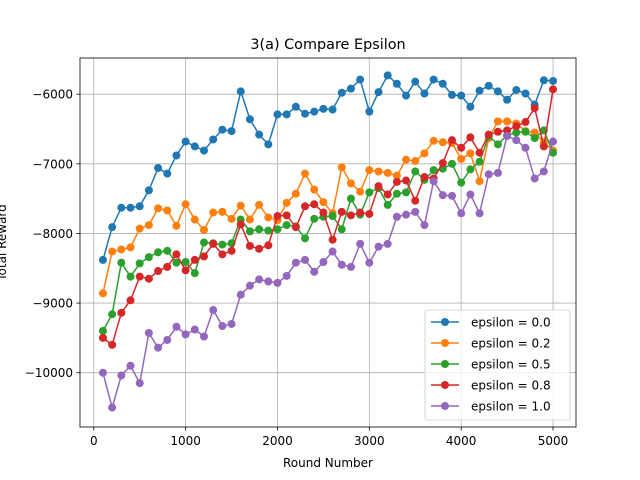  Describe the element at coordinates (185, 441) in the screenshot. I see `x-tick-label: 1000` at that location.